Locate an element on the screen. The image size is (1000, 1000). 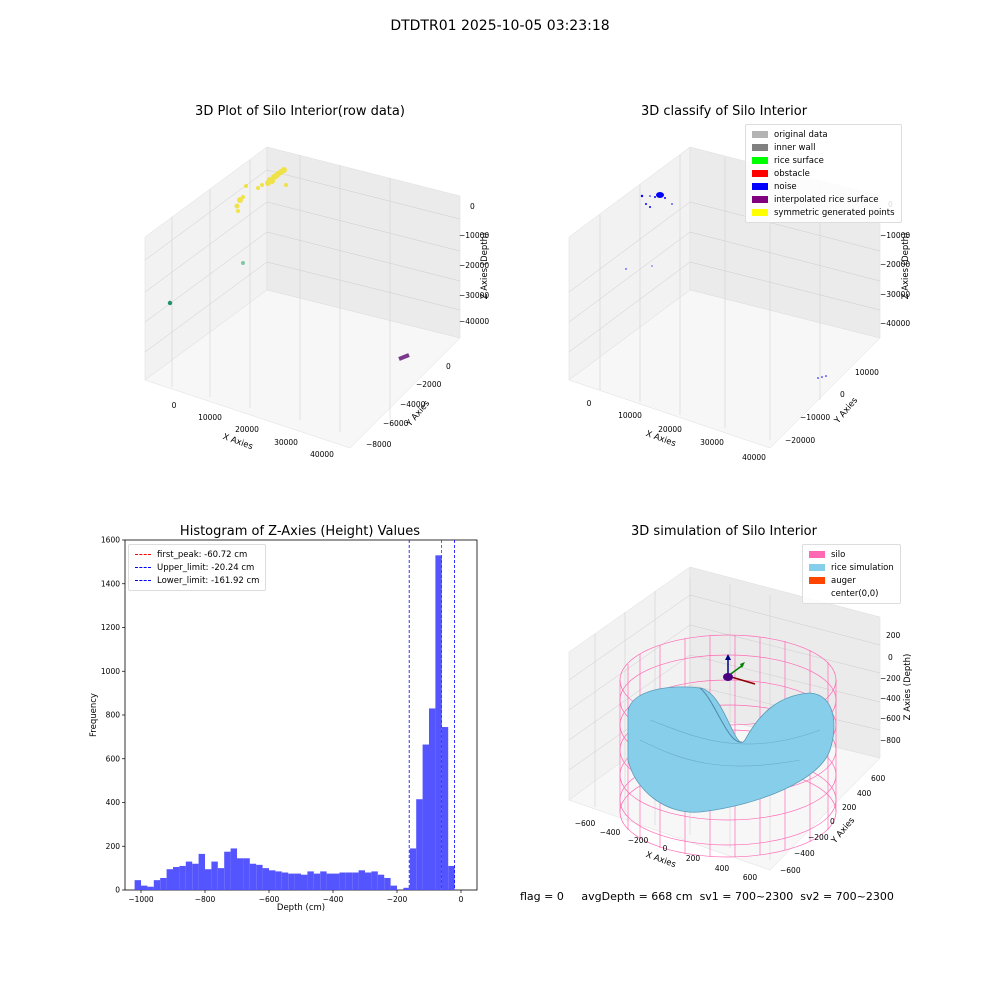
simulation-xtick: 200 is located at coordinates (693, 858).